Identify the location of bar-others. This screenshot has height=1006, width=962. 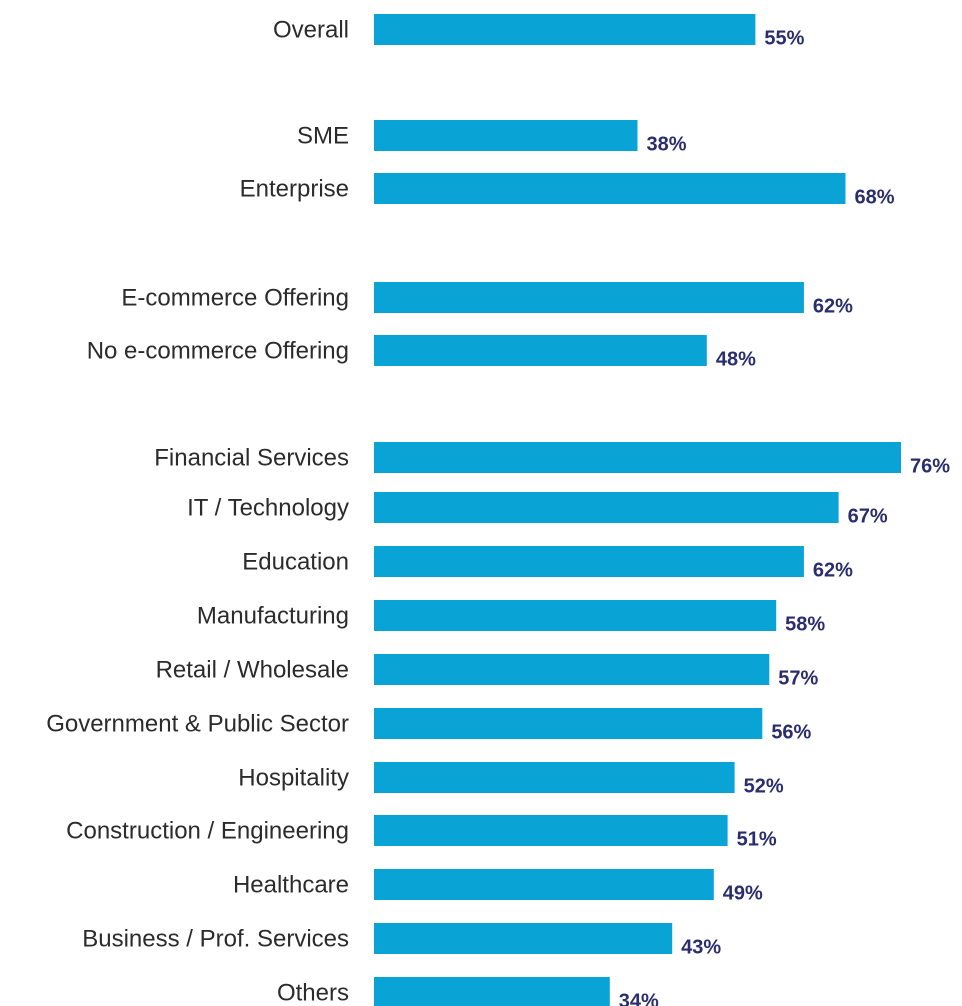
(492, 991).